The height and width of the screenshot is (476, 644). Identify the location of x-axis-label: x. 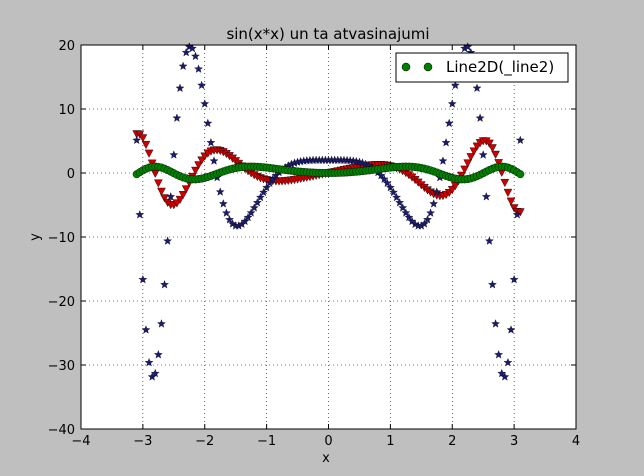
(326, 458).